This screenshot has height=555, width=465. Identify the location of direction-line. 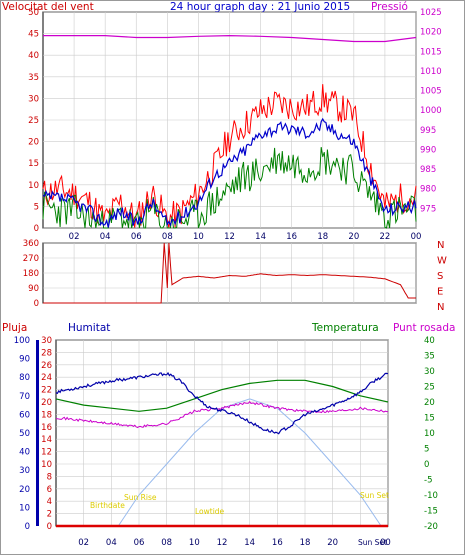
(229, 273).